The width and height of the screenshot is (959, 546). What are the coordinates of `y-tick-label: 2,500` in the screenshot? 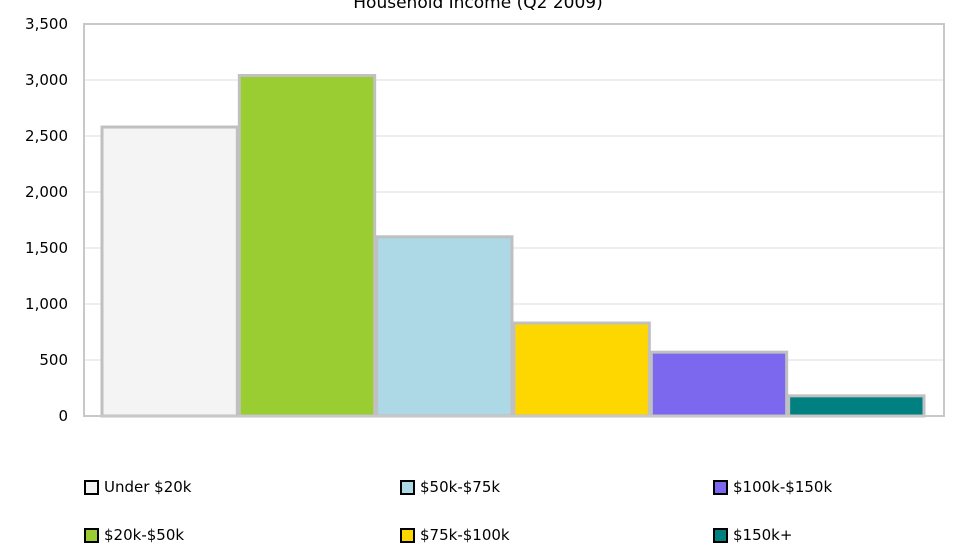 It's located at (46, 136).